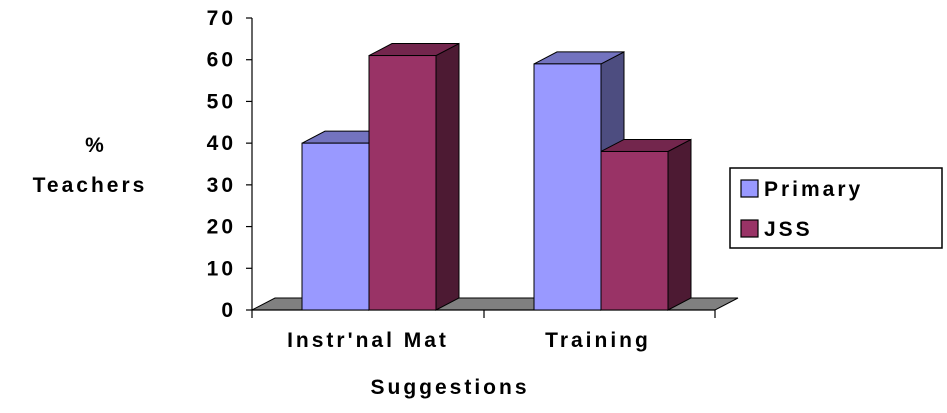  What do you see at coordinates (228, 310) in the screenshot?
I see `y-tick-label: 0` at bounding box center [228, 310].